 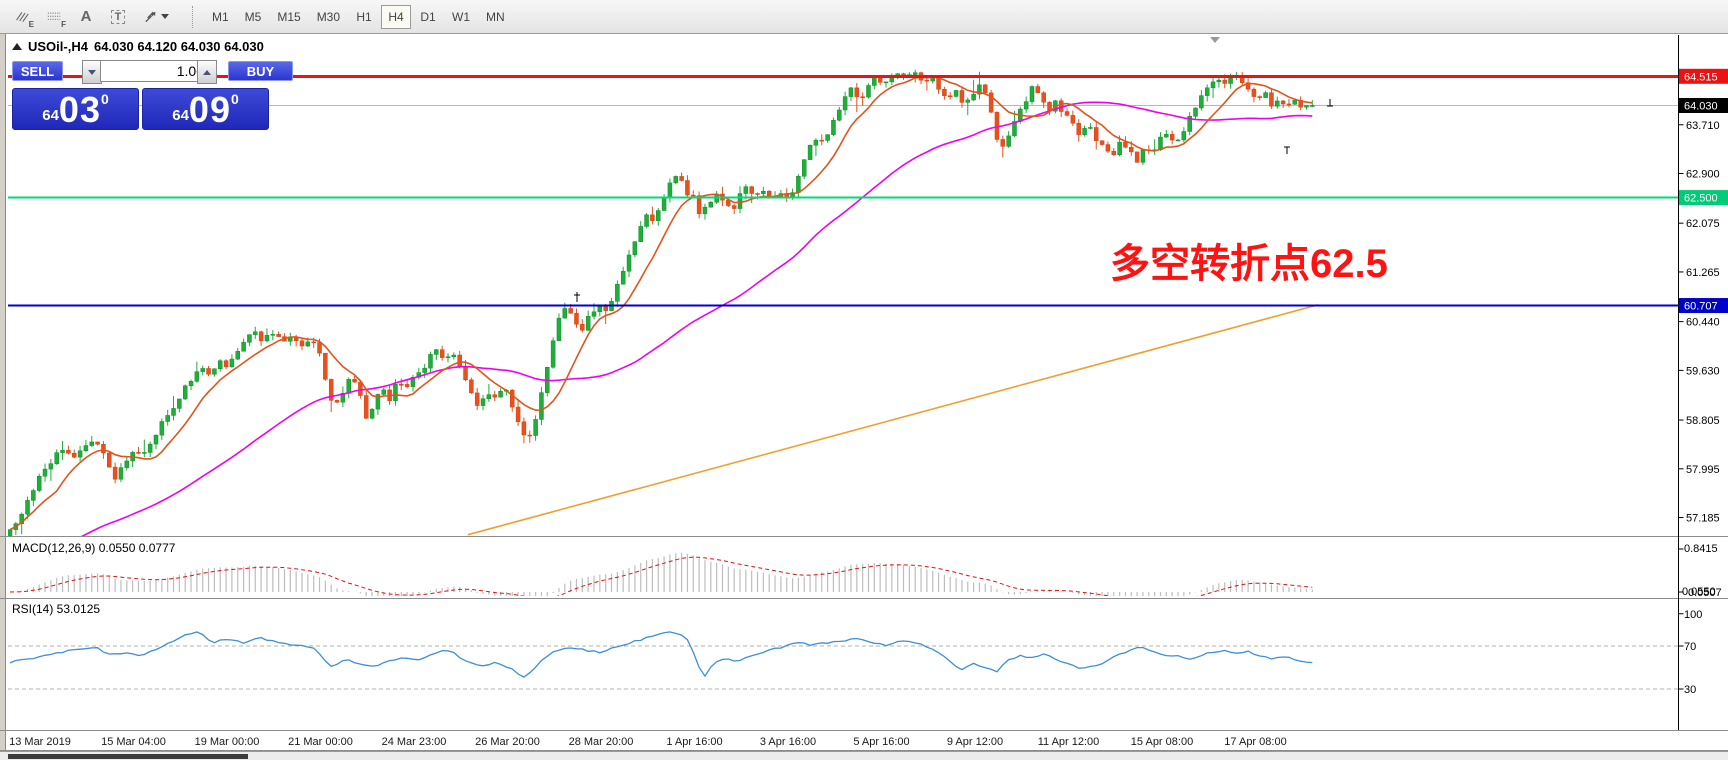 What do you see at coordinates (50, 115) in the screenshot?
I see `sell-price-prefix: 64` at bounding box center [50, 115].